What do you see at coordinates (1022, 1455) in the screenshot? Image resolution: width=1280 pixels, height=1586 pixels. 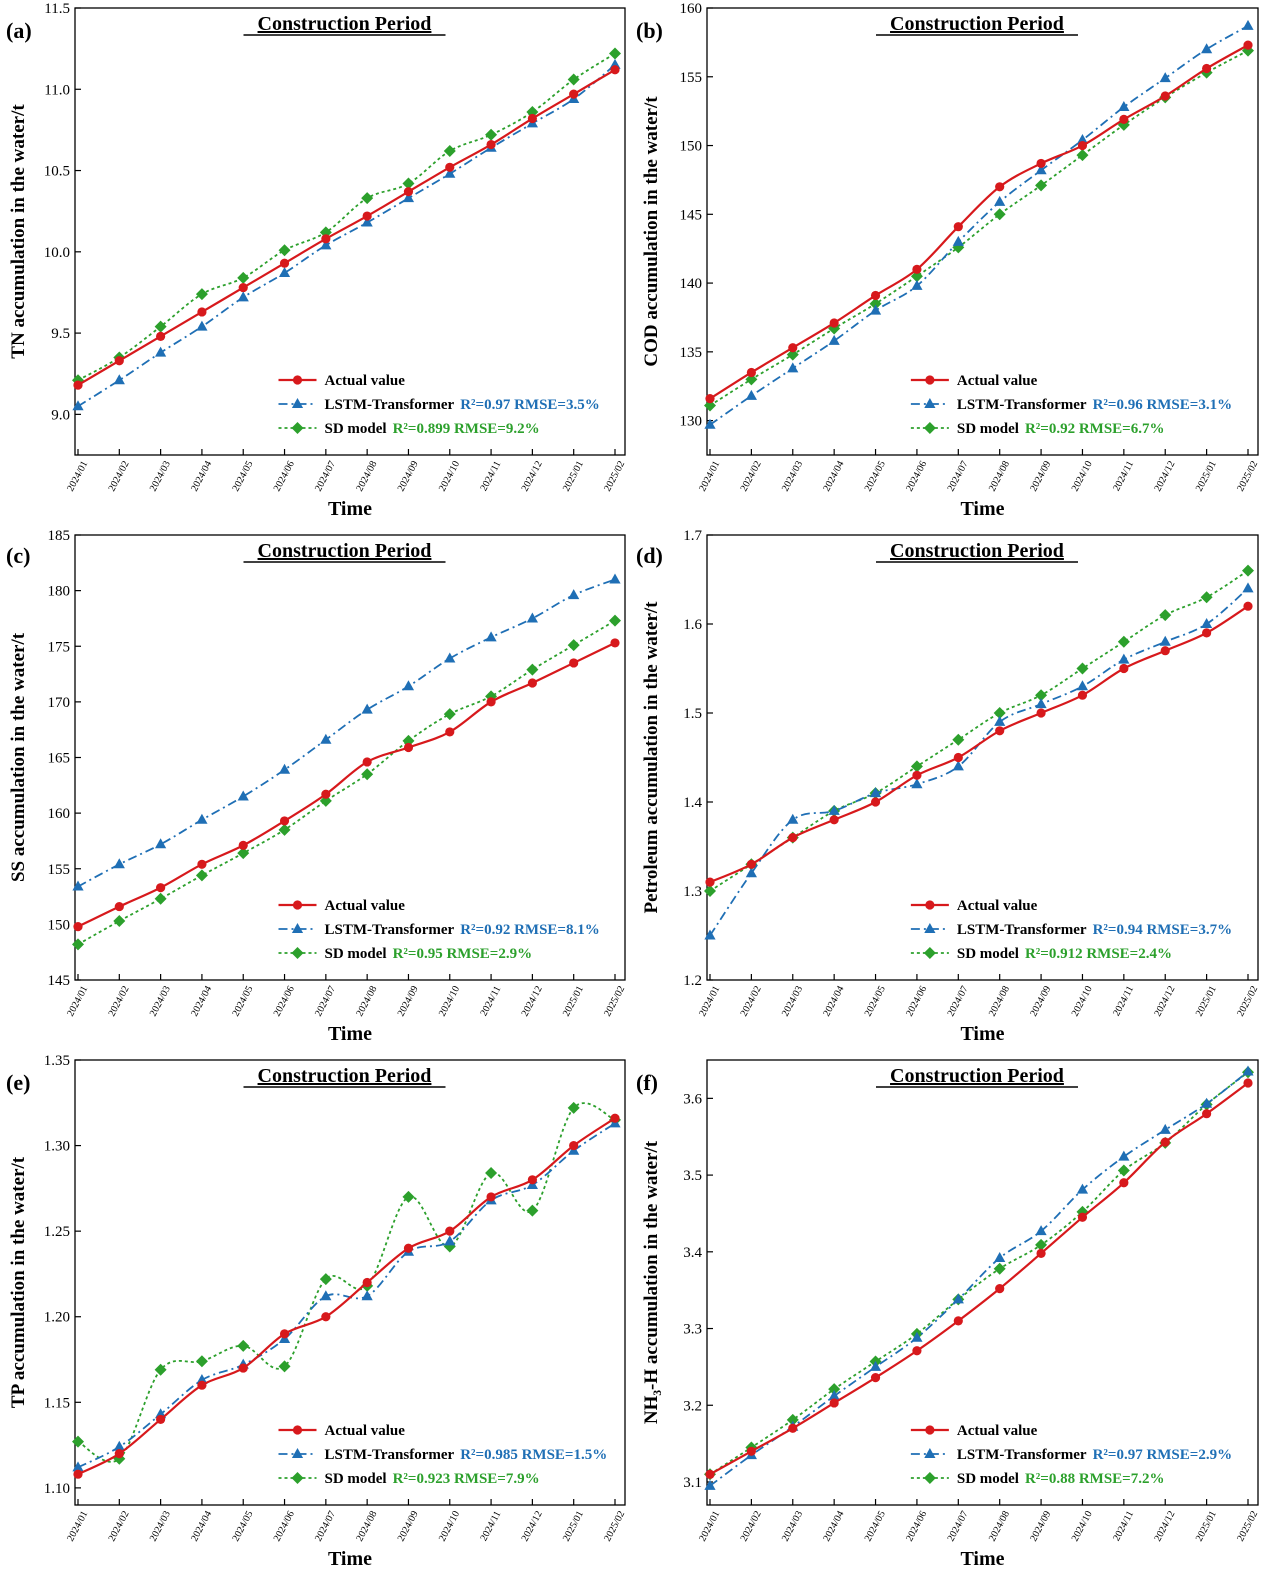 I see `legend-label: LSTM-Transformer` at bounding box center [1022, 1455].